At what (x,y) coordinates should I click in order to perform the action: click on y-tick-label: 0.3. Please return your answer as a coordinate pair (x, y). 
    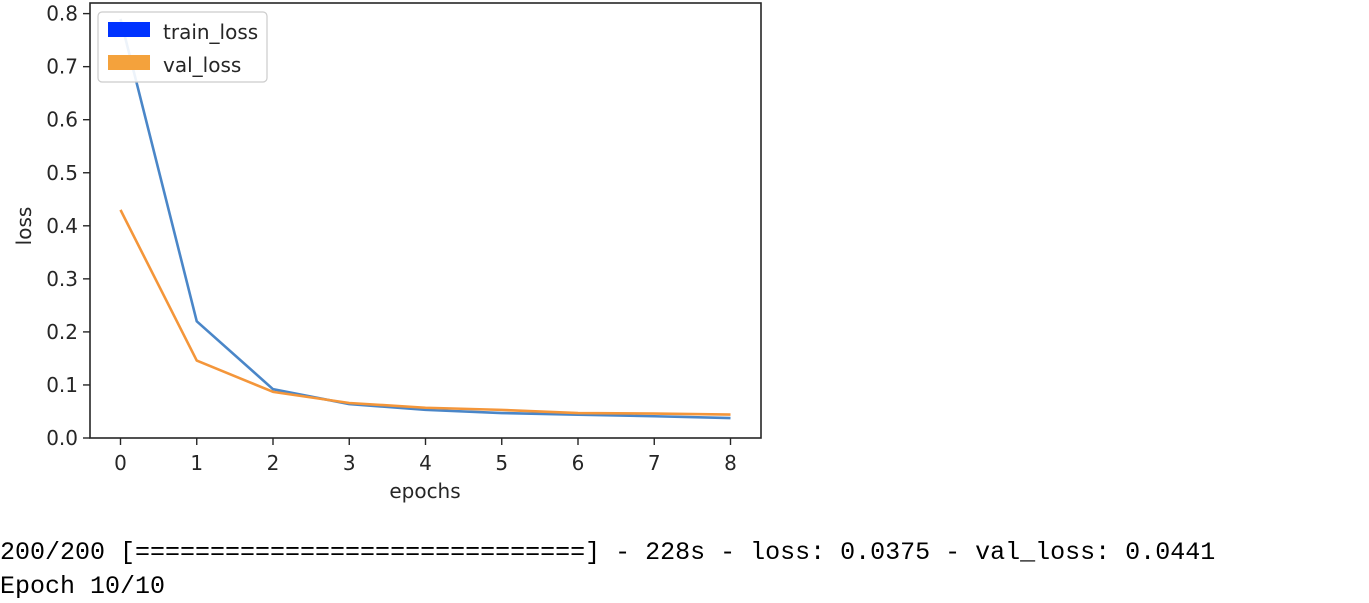
    Looking at the image, I should click on (62, 279).